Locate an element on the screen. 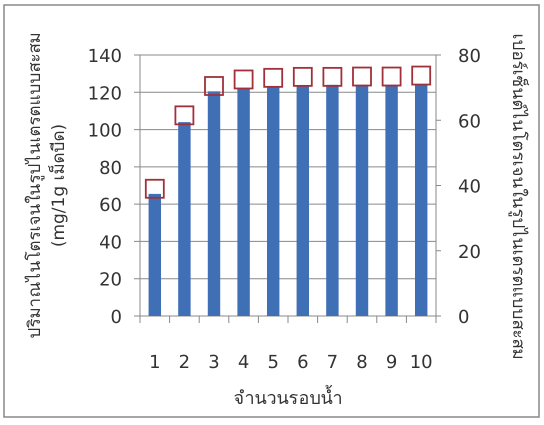 The image size is (544, 425). x-tick-label: 1 is located at coordinates (155, 362).